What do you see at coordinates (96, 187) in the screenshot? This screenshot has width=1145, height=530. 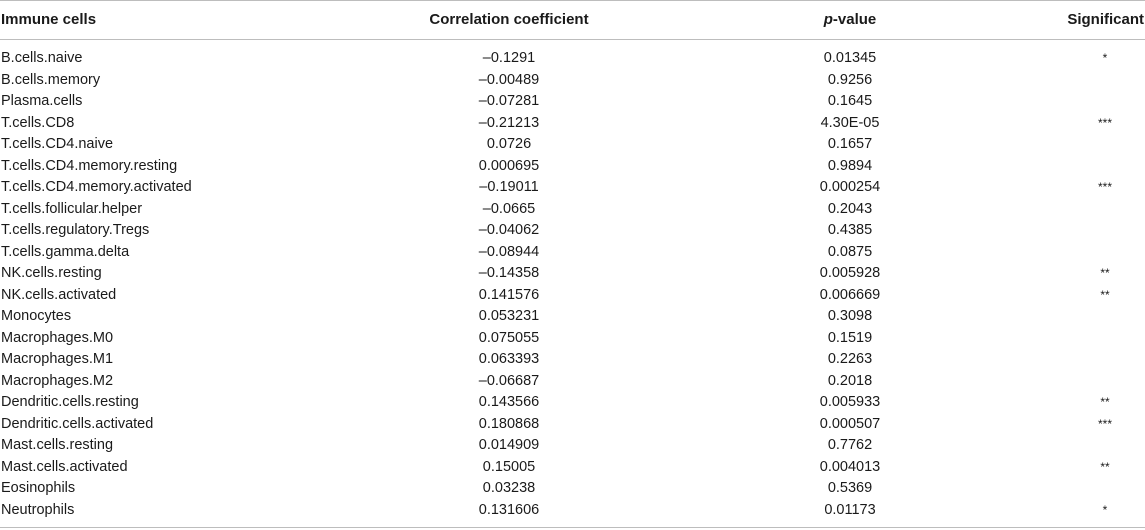 I see `cell-immune-type: T.cells.CD4.memory.activated` at bounding box center [96, 187].